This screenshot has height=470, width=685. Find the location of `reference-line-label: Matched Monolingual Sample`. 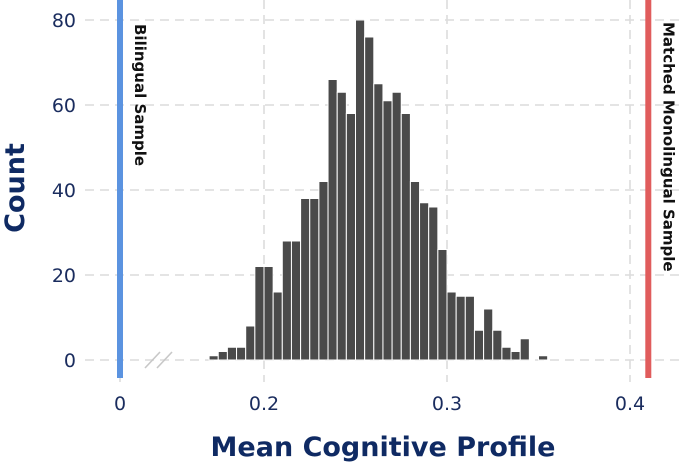

reference-line-label: Matched Monolingual Sample is located at coordinates (668, 147).